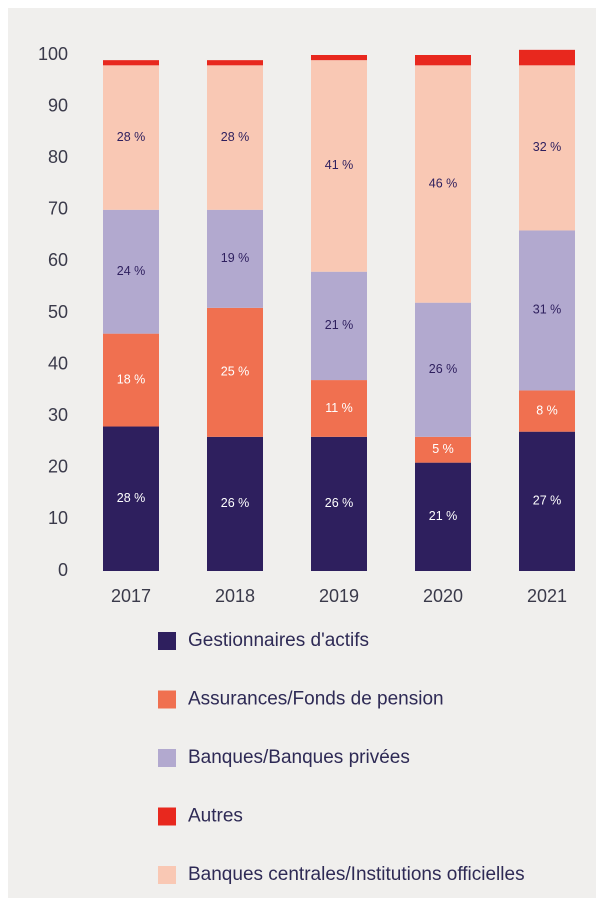 The width and height of the screenshot is (604, 906). I want to click on legend-label: Banques/Banques privées, so click(299, 757).